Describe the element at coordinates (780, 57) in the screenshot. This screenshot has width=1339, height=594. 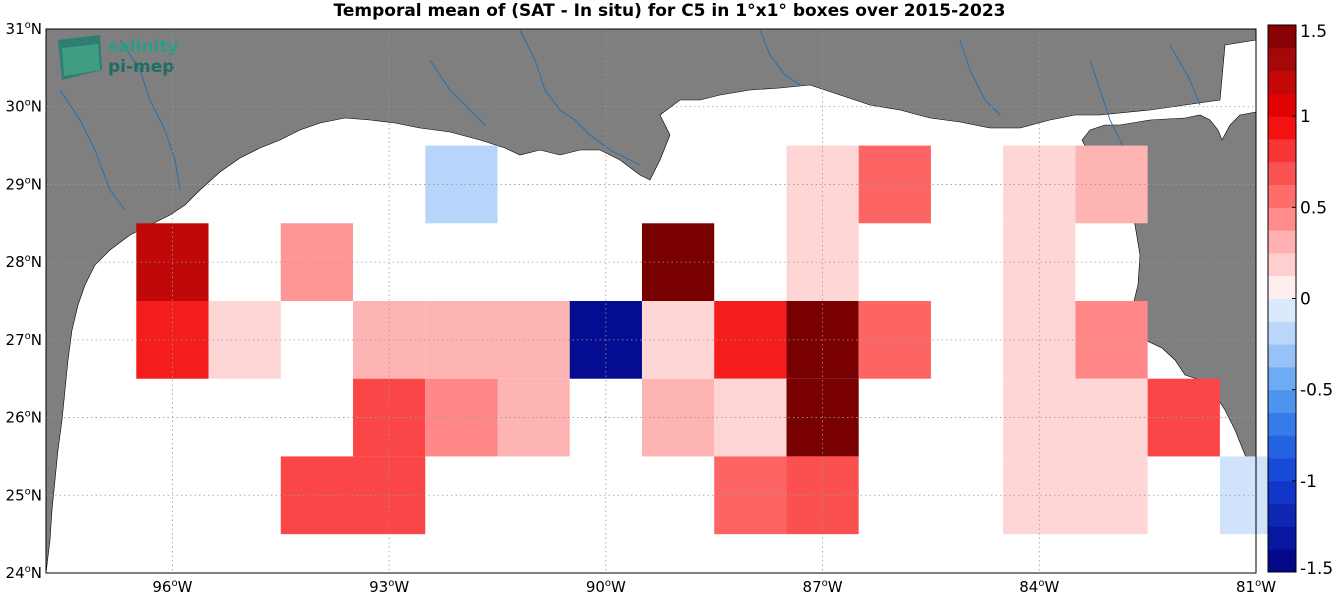
I see `river-alabama` at that location.